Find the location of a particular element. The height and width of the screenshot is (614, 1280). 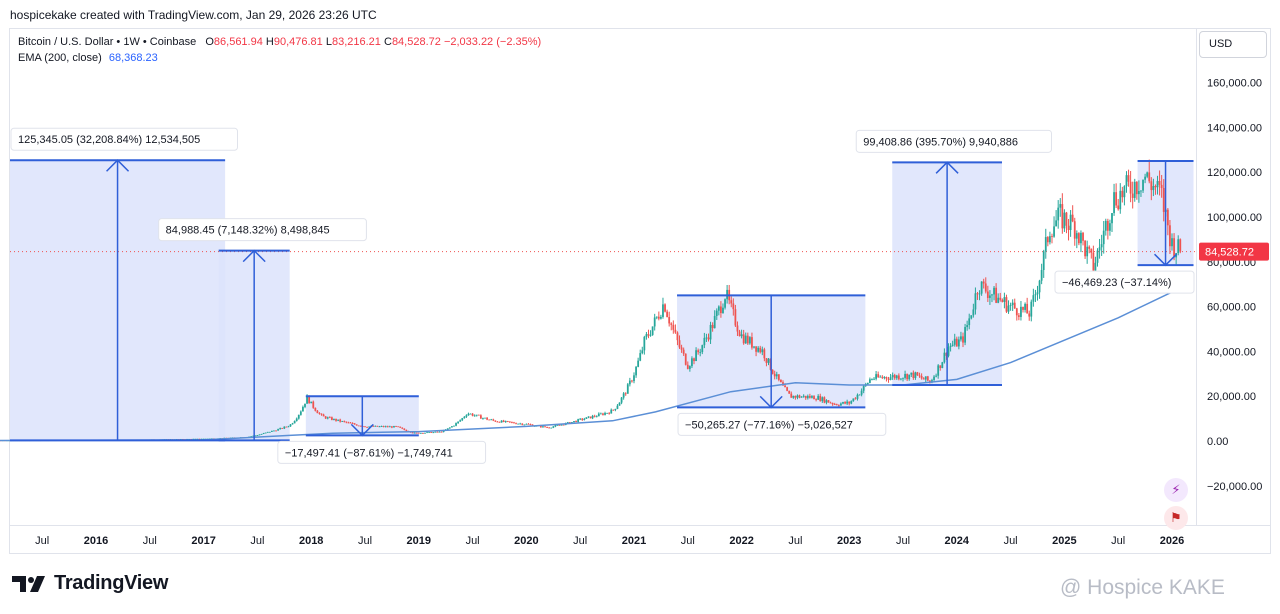

price-tick-label: 140,000.00 is located at coordinates (1234, 128).